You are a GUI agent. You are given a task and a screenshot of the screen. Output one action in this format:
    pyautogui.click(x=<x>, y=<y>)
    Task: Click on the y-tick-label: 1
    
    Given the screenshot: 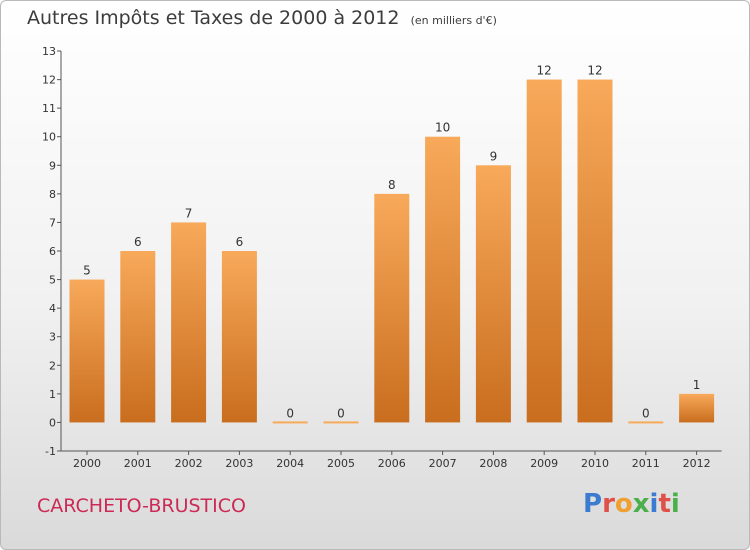 What is the action you would take?
    pyautogui.click(x=52, y=394)
    